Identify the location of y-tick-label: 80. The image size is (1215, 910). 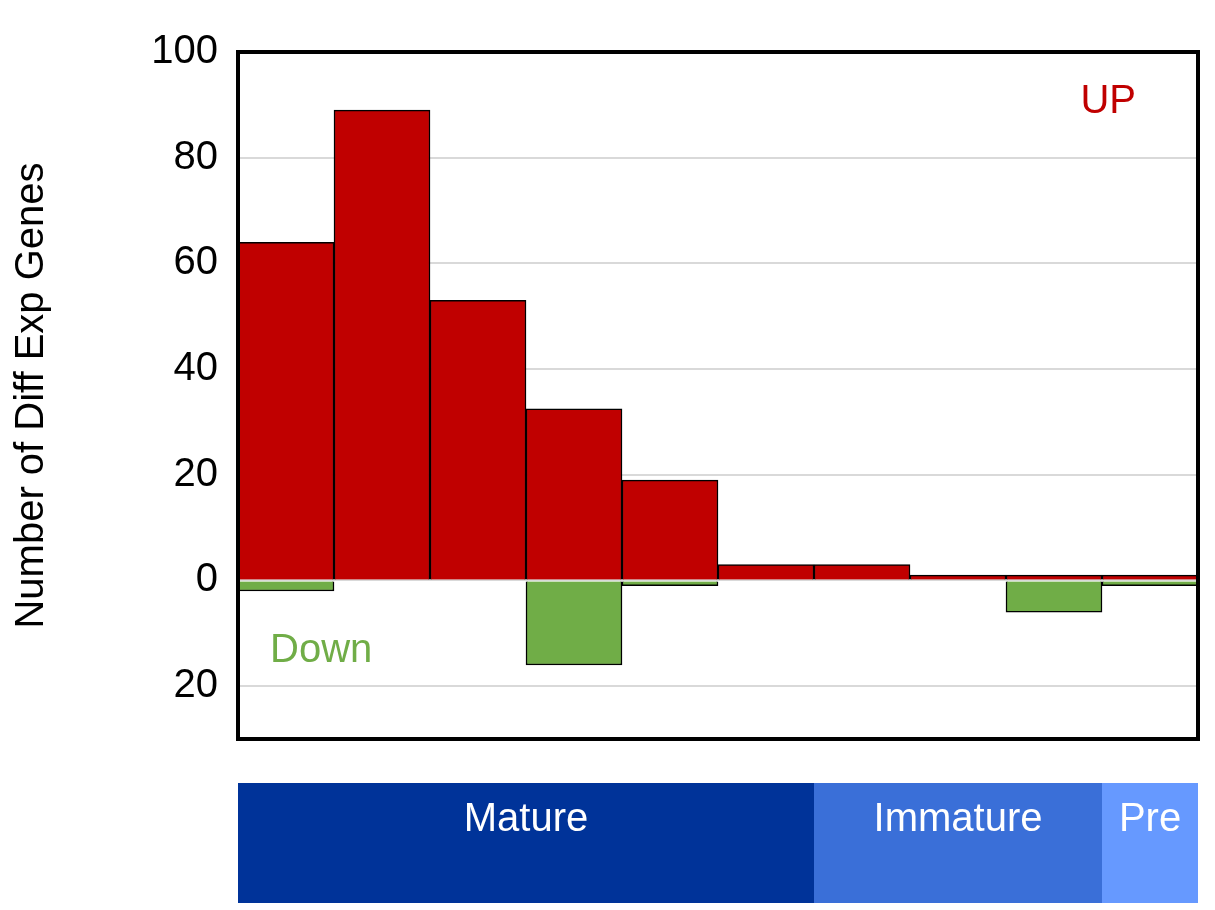
(195, 154).